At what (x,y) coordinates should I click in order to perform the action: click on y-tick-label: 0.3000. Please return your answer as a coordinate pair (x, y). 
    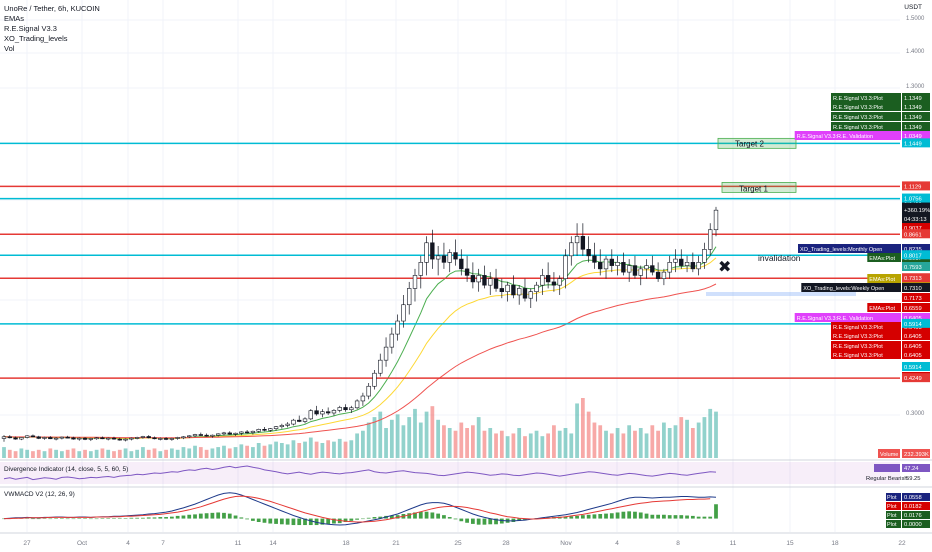
    Looking at the image, I should click on (915, 414).